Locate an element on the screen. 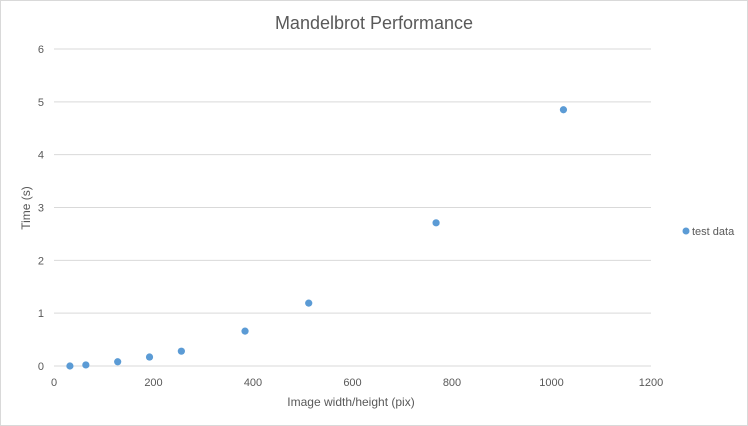 This screenshot has height=426, width=748. chart-title: Mandelbrot Performance is located at coordinates (374, 23).